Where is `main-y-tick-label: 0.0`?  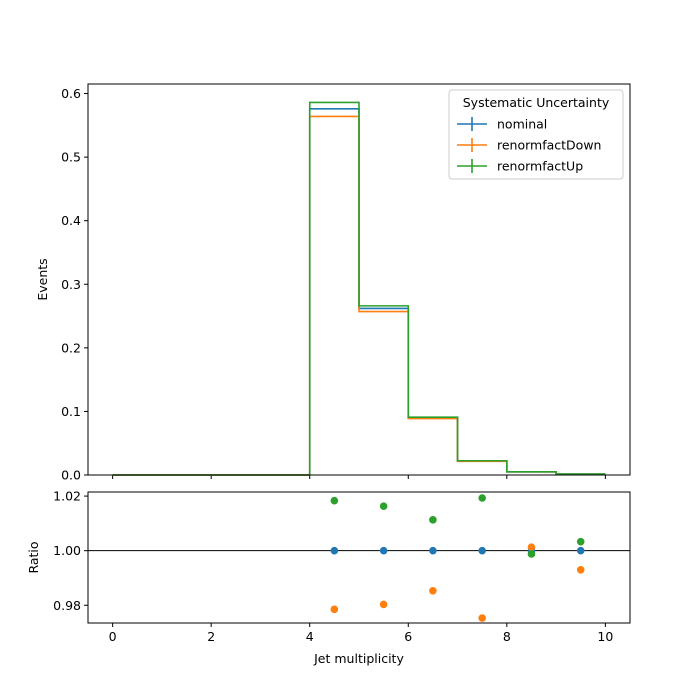 main-y-tick-label: 0.0 is located at coordinates (71, 475).